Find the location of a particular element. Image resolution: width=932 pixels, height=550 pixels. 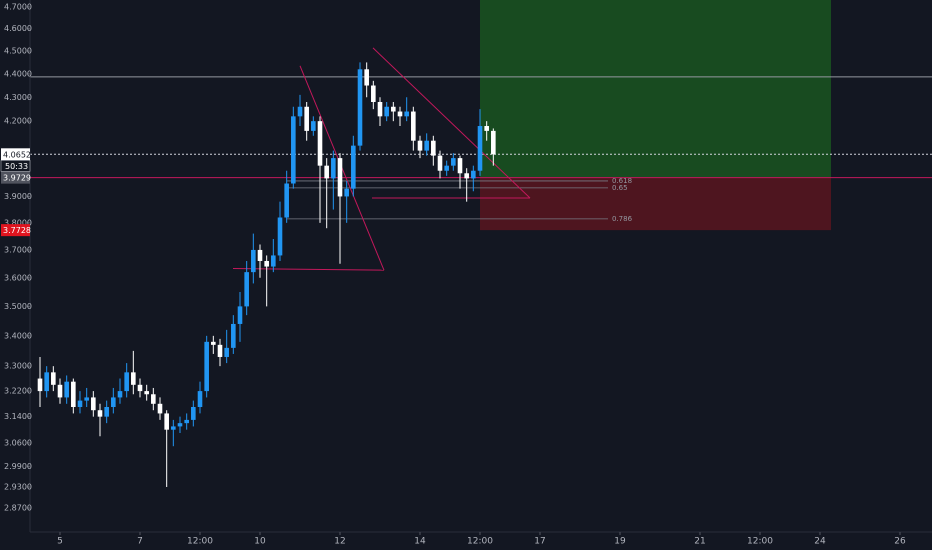

y-tick-label: 3.6000 is located at coordinates (18, 277).